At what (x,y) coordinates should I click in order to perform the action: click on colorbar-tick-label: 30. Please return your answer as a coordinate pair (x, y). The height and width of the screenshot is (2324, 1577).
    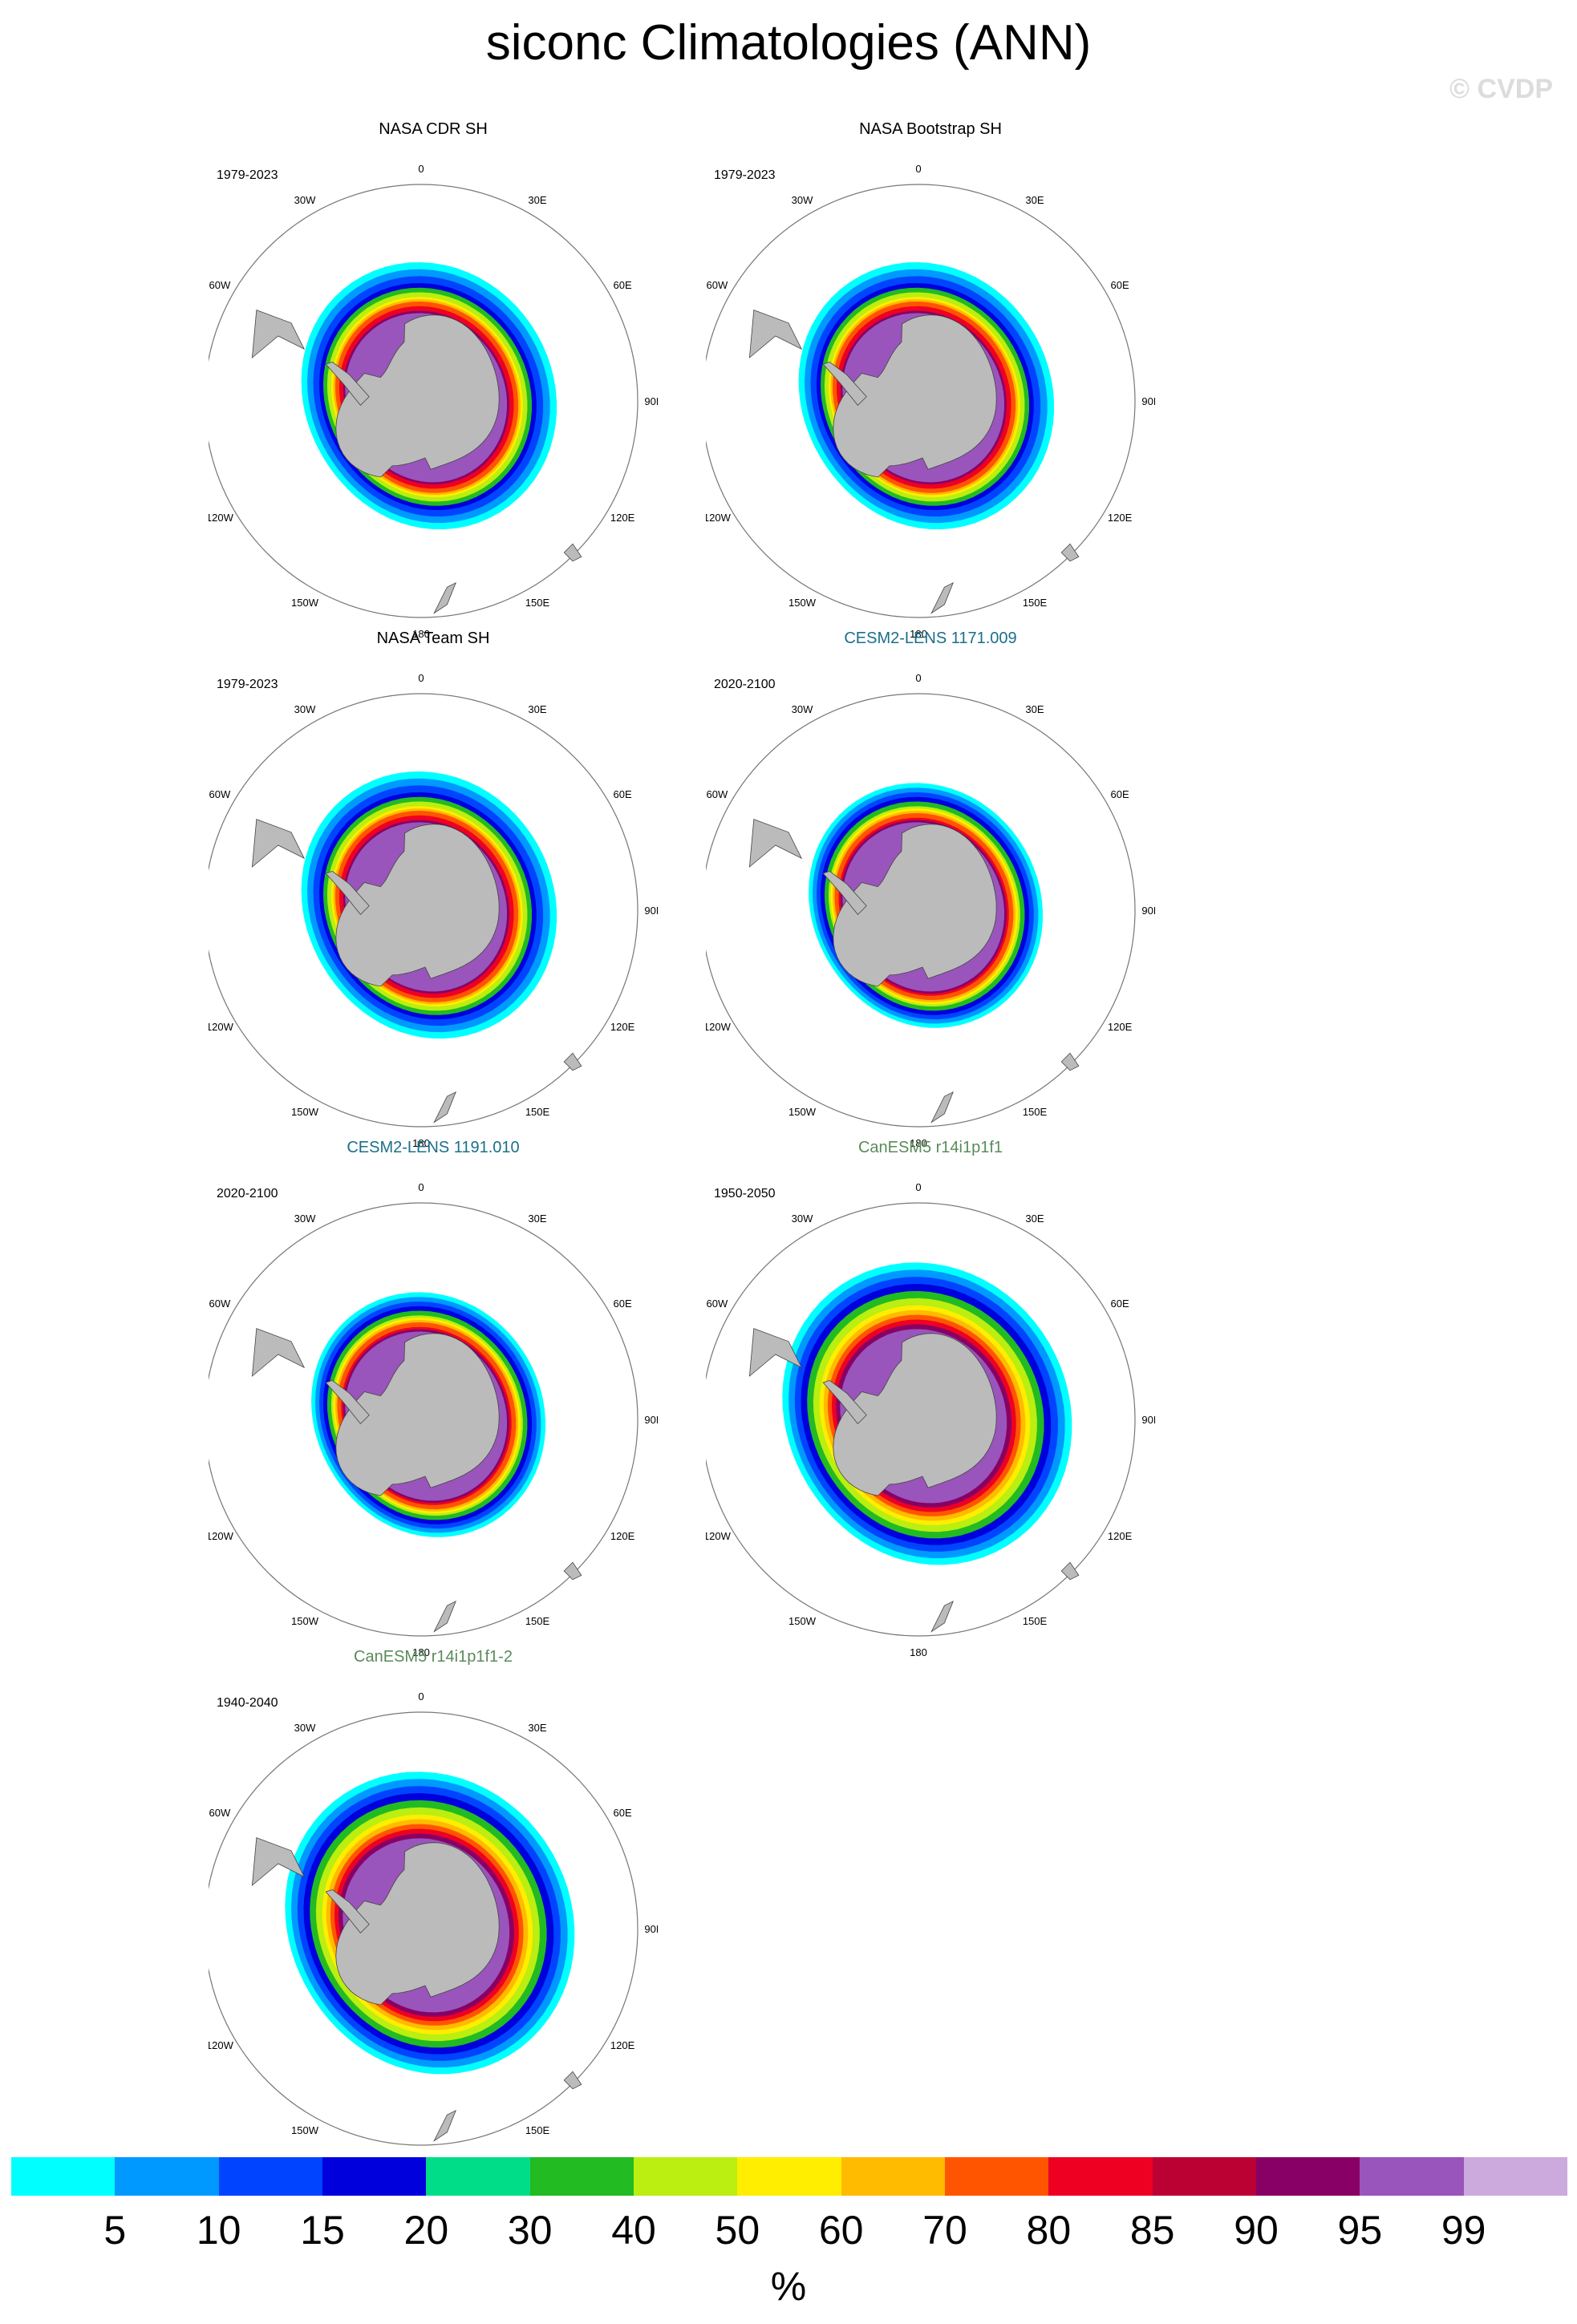
    Looking at the image, I should click on (530, 2230).